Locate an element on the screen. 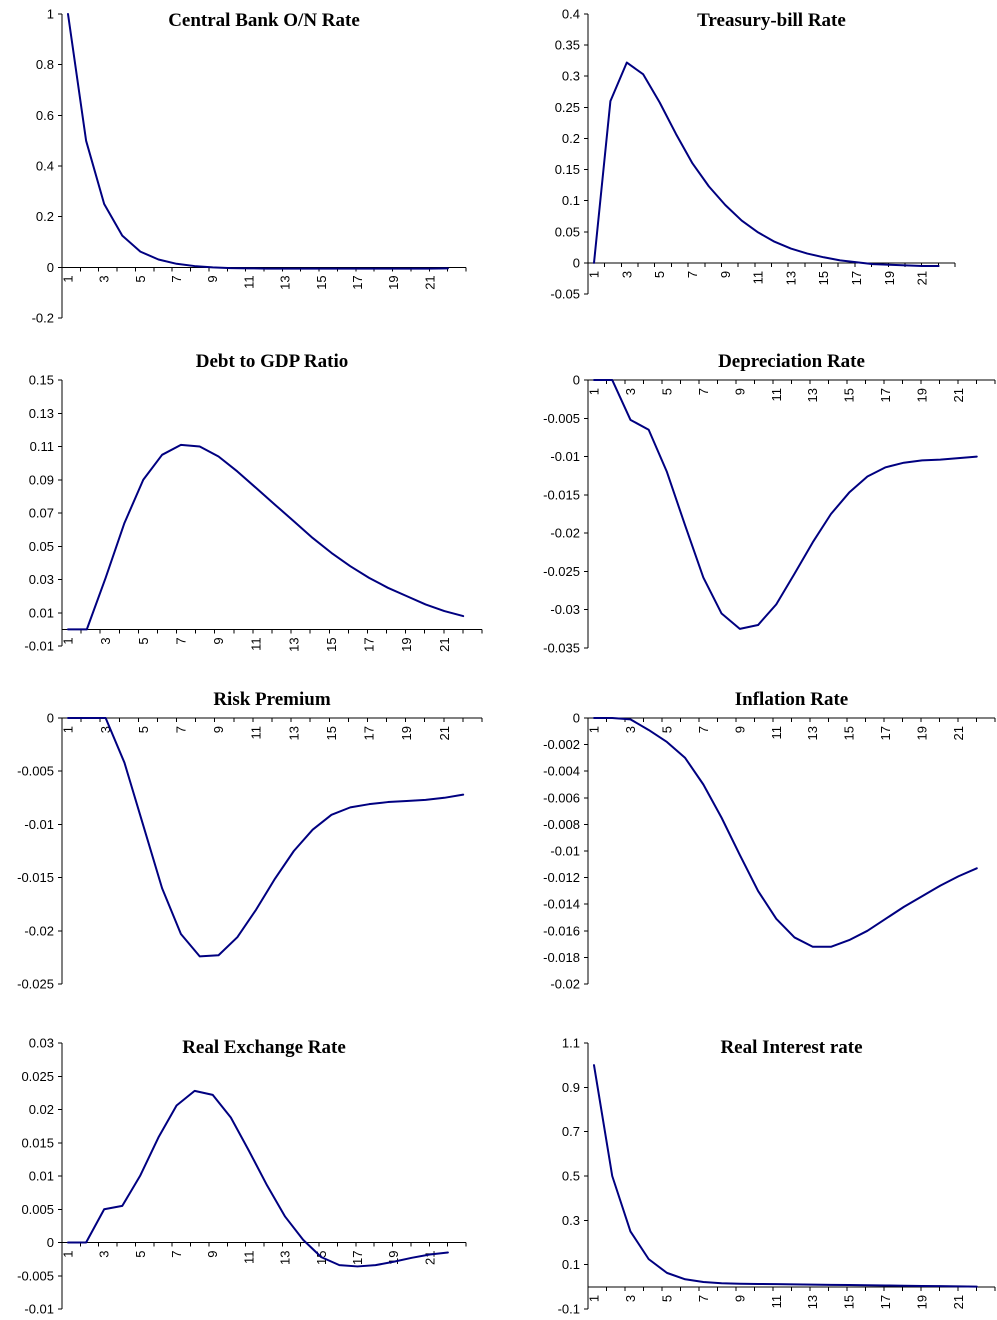 The width and height of the screenshot is (997, 1320). treasury-bill-rate-x-tick-label: 15 is located at coordinates (823, 278).